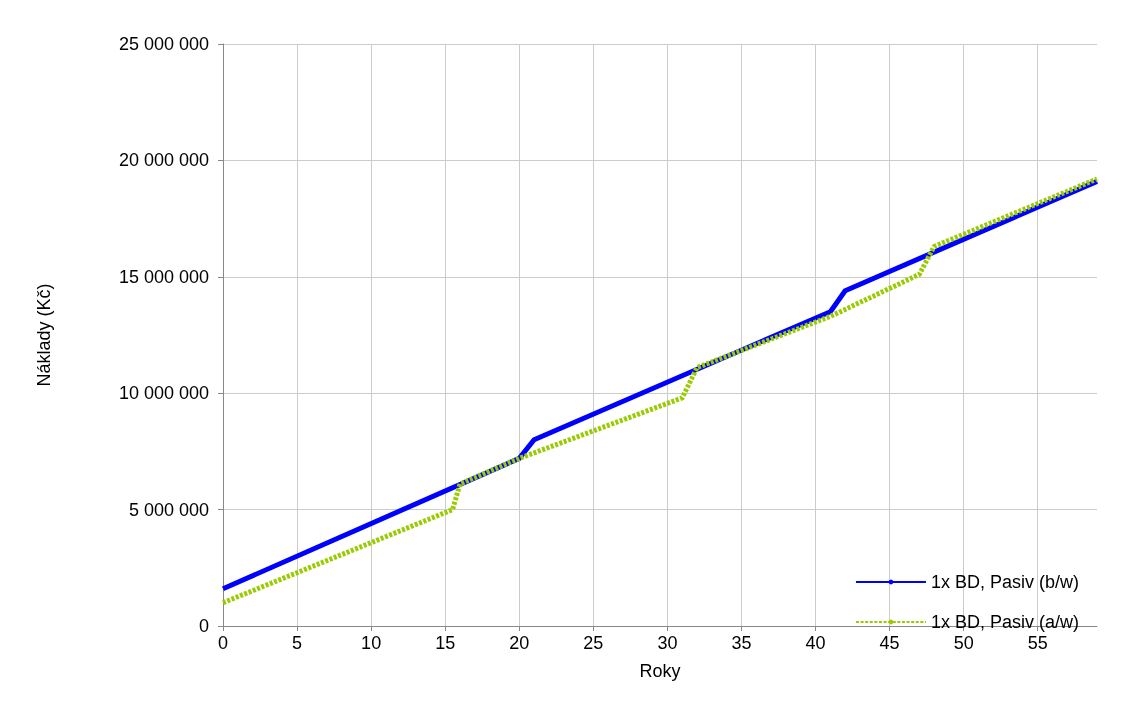  What do you see at coordinates (44, 335) in the screenshot?
I see `y-axis-title: Náklady (Kč)` at bounding box center [44, 335].